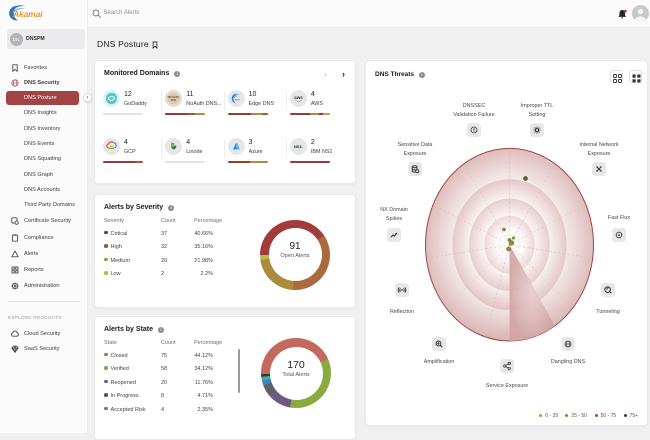 The image size is (650, 440). Describe the element at coordinates (174, 97) in the screenshot. I see `svg-text: NO AUTH` at that location.